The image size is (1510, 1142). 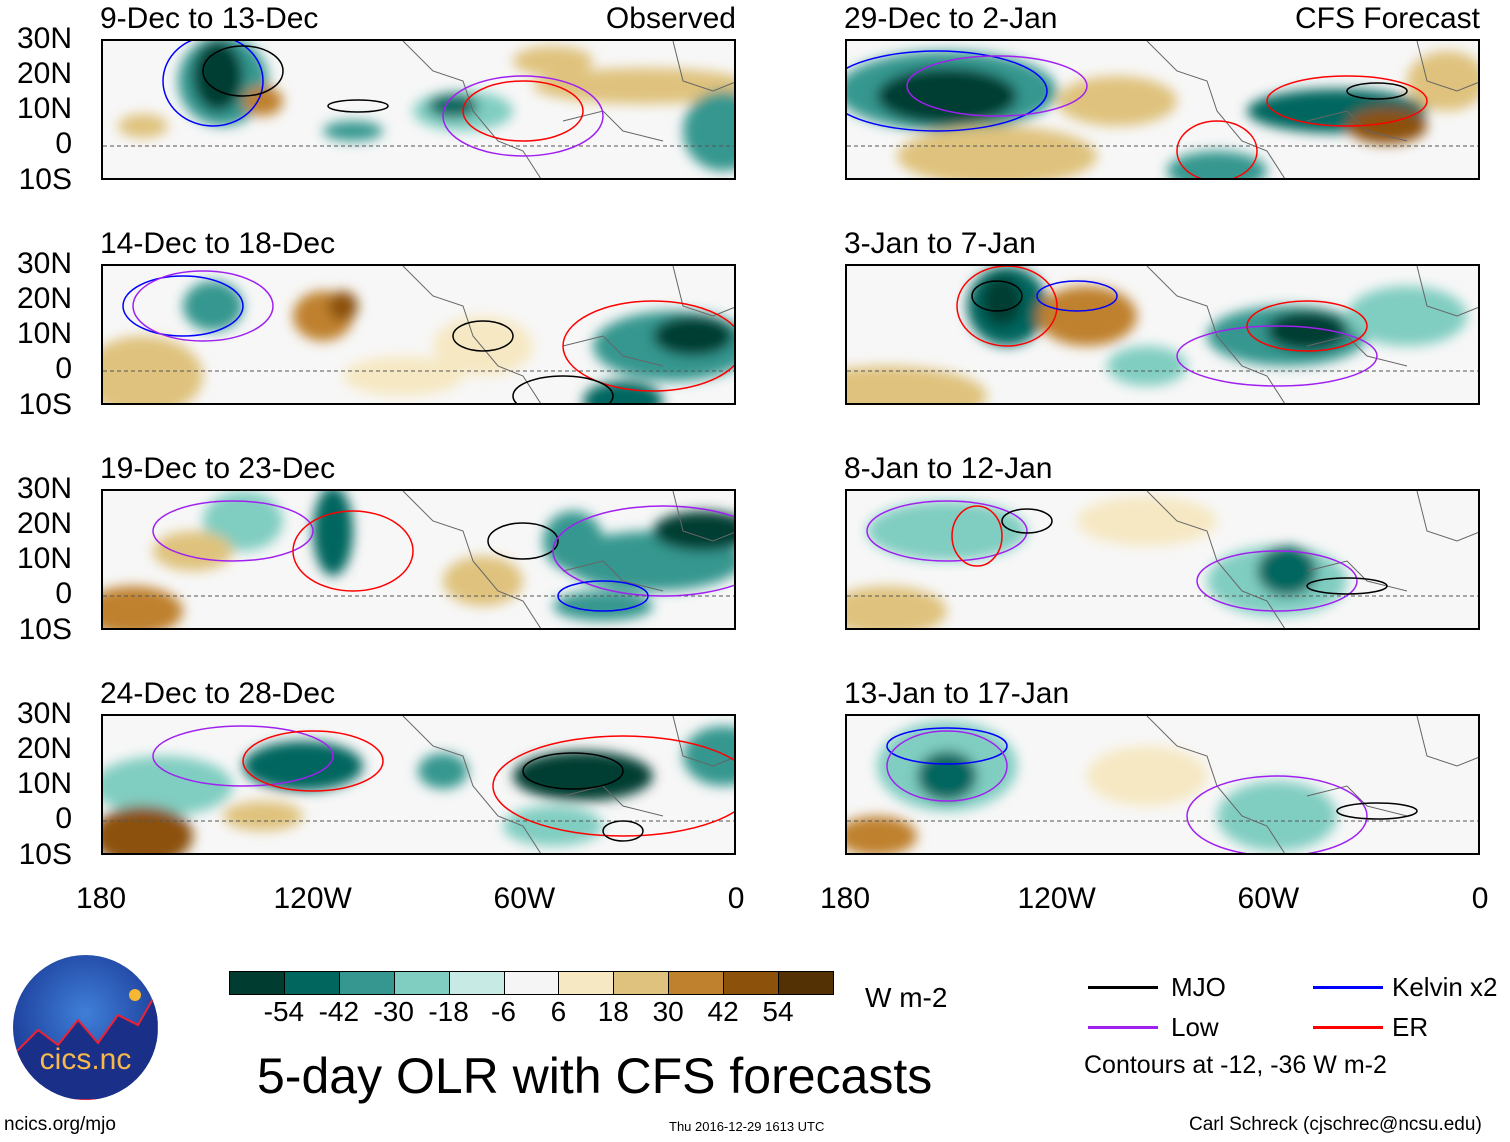 What do you see at coordinates (778, 1011) in the screenshot?
I see `colorbar-label: 54` at bounding box center [778, 1011].